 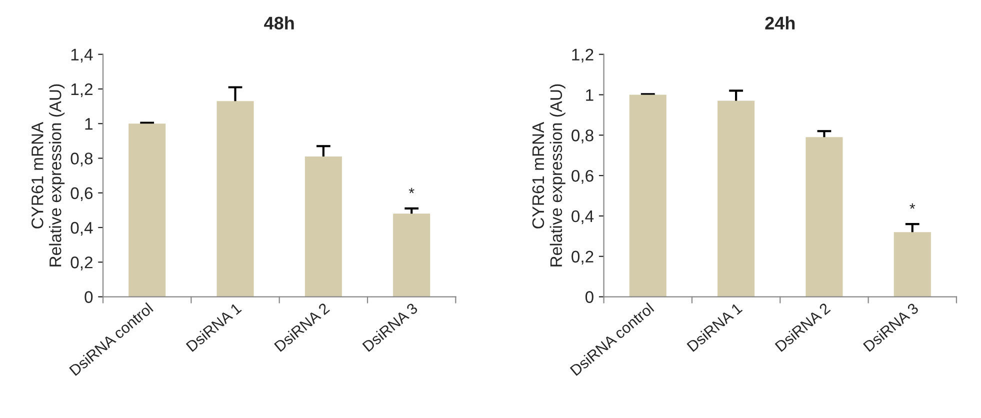 What do you see at coordinates (279, 23) in the screenshot?
I see `chart-title: 48h` at bounding box center [279, 23].